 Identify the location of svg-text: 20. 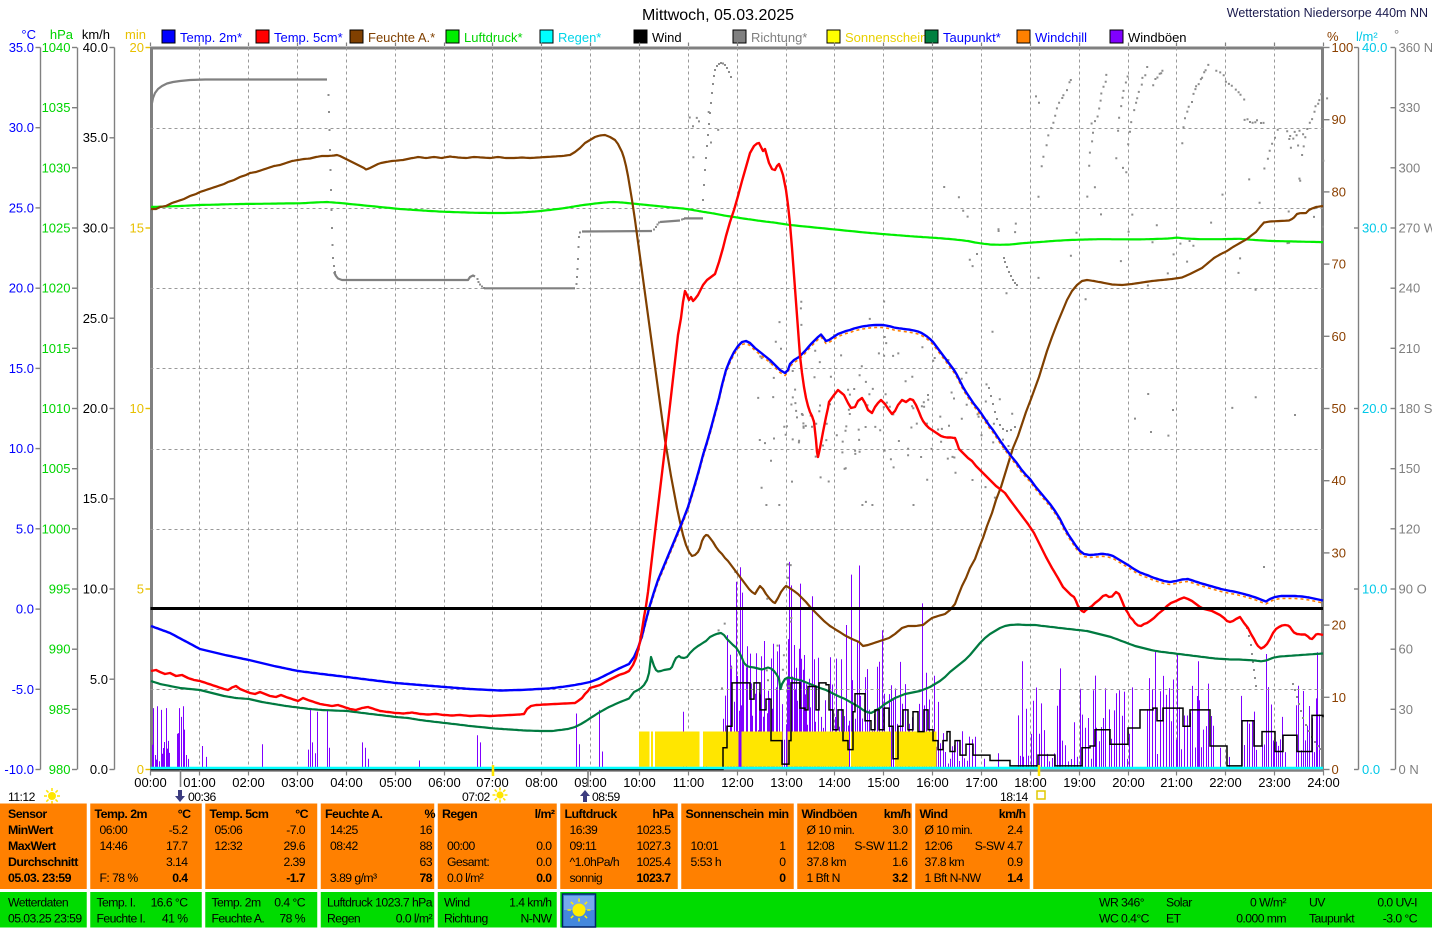
(137, 47).